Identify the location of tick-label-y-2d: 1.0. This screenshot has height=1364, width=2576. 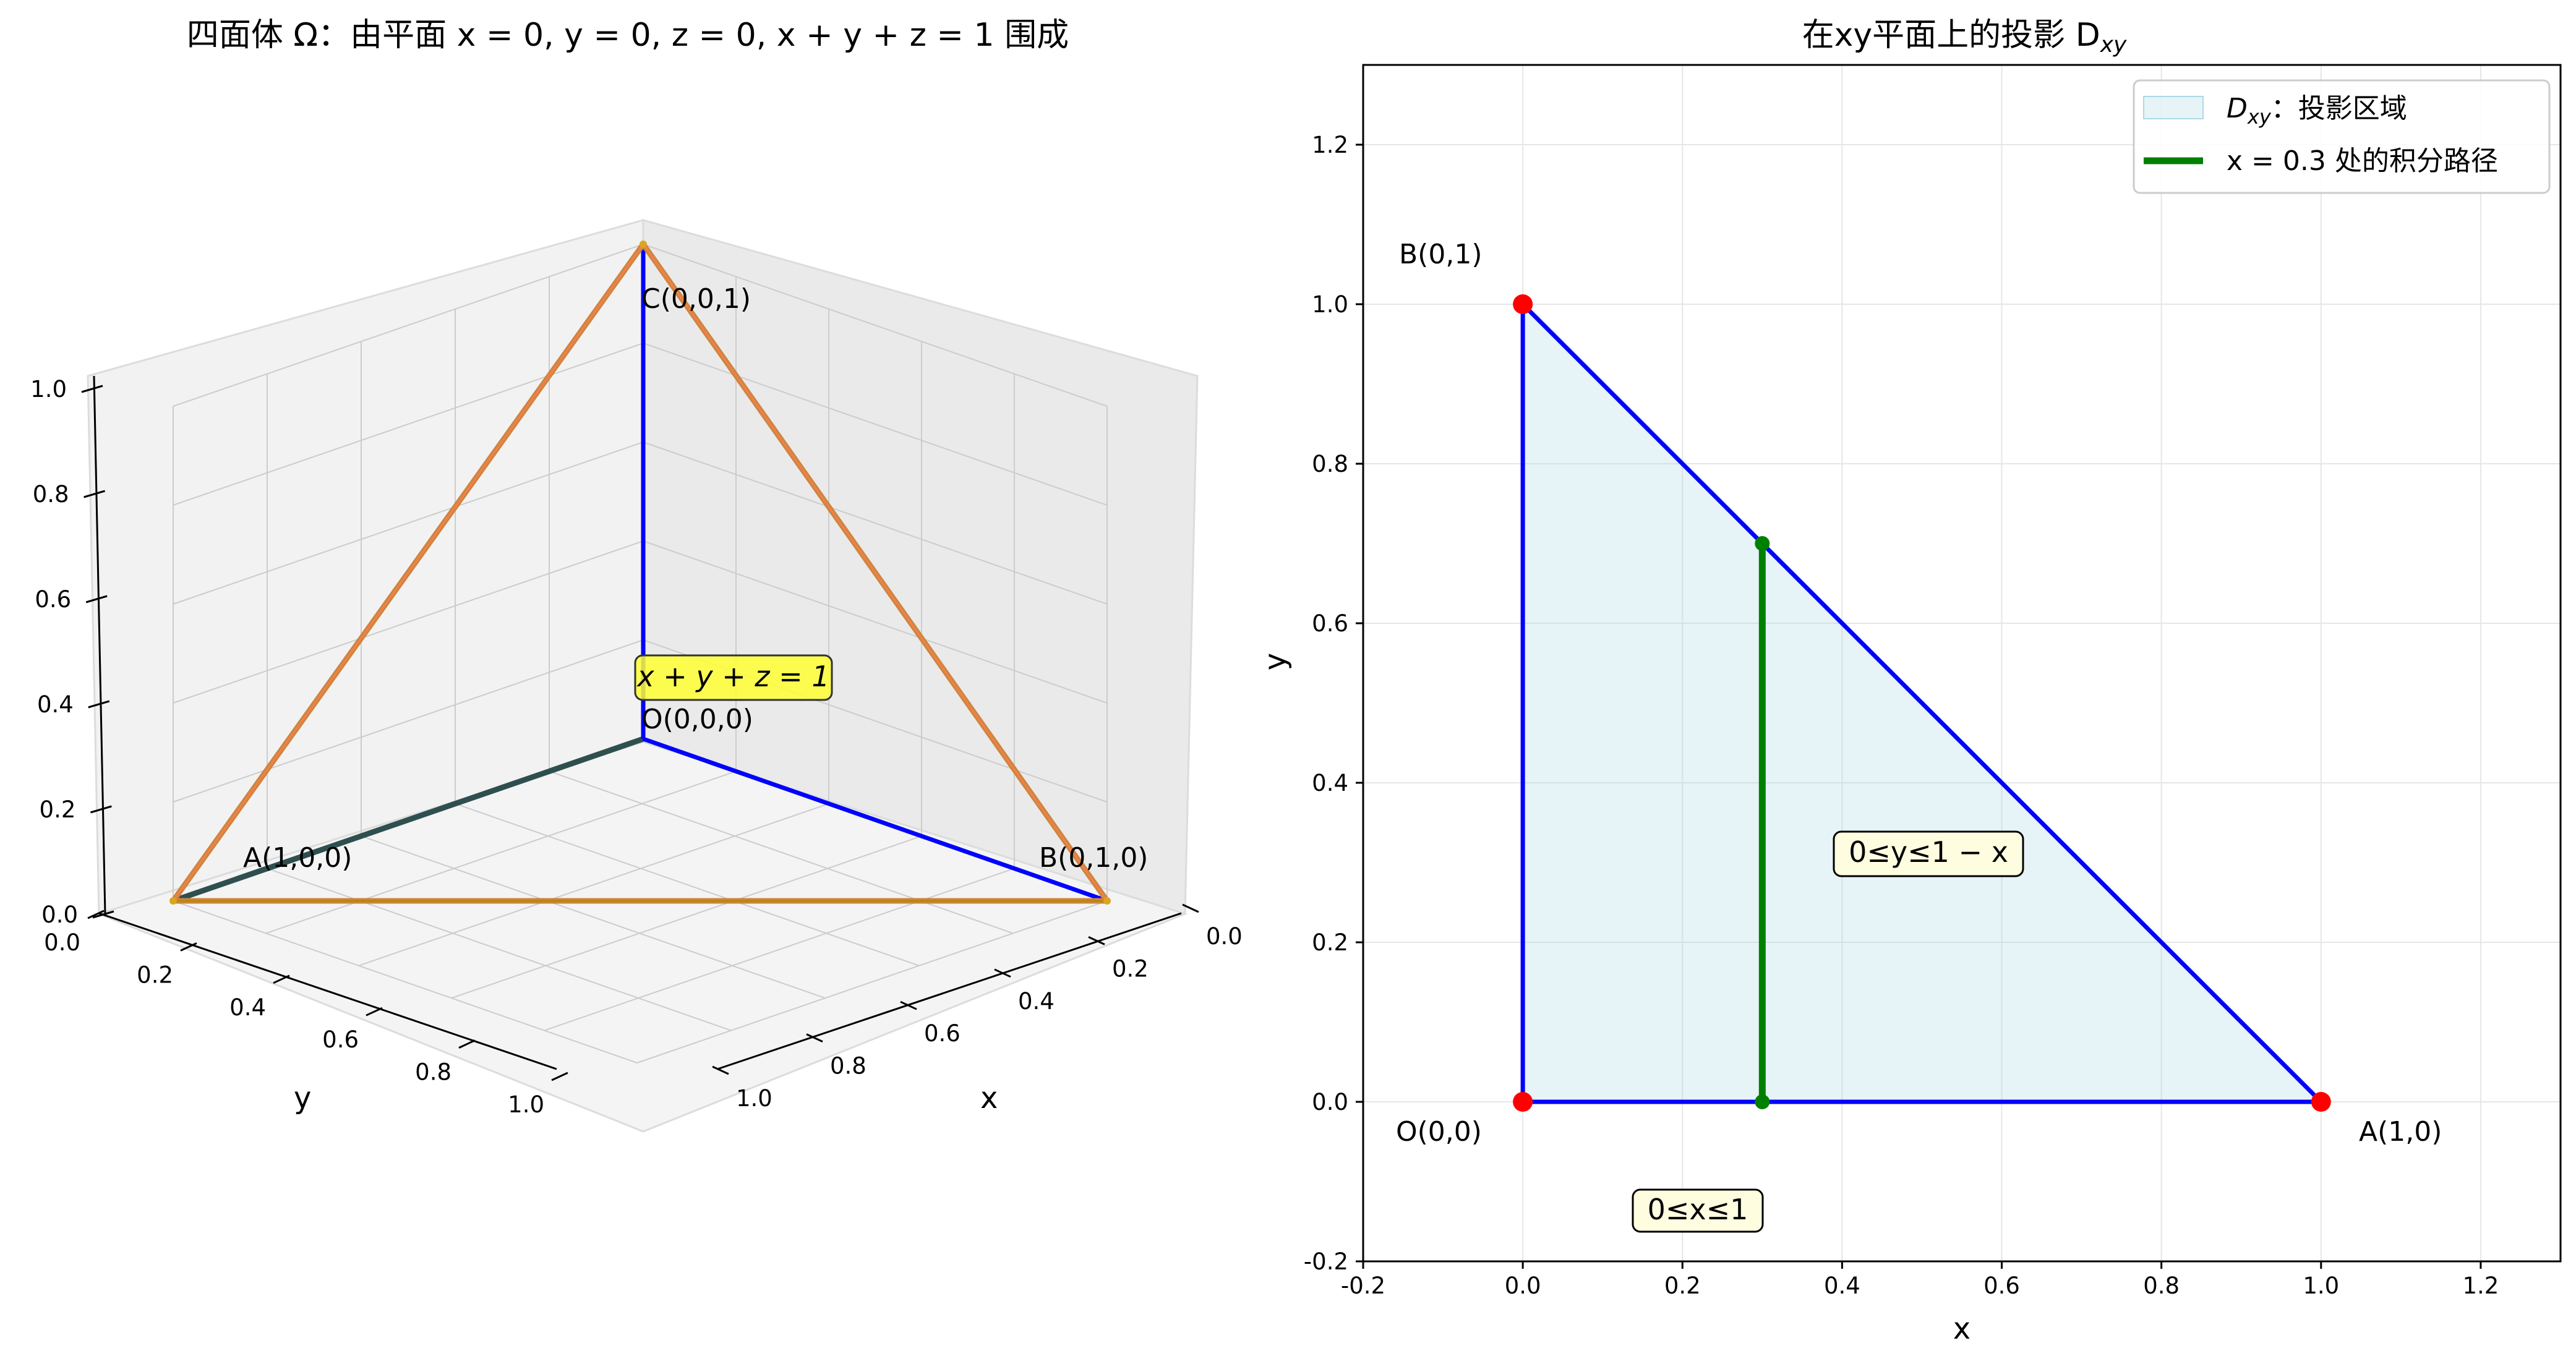
(1330, 304).